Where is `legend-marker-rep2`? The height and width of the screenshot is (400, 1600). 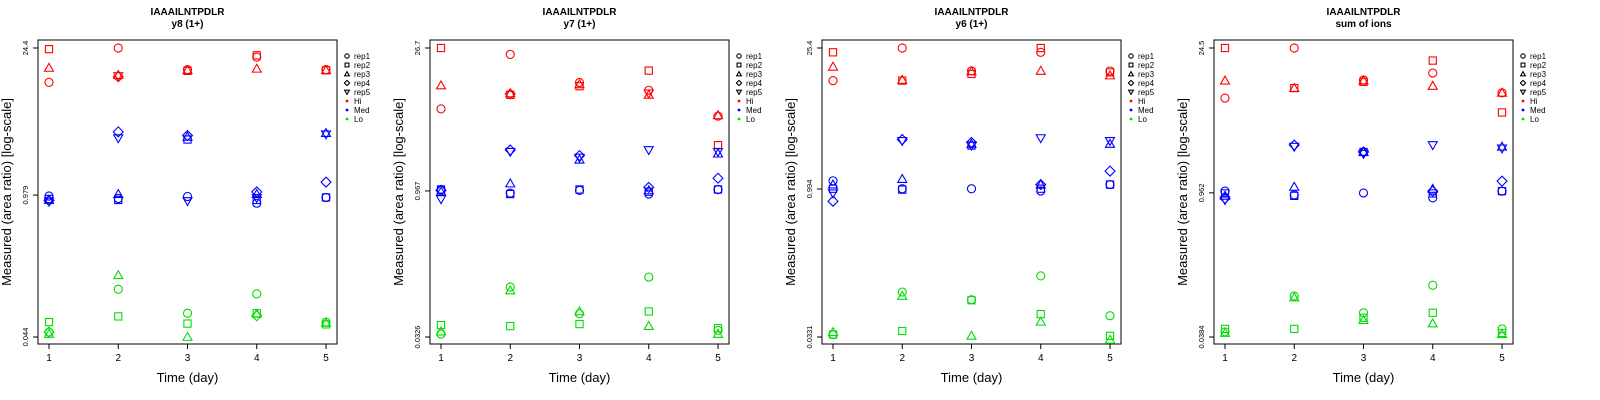
legend-marker-rep2 is located at coordinates (739, 65).